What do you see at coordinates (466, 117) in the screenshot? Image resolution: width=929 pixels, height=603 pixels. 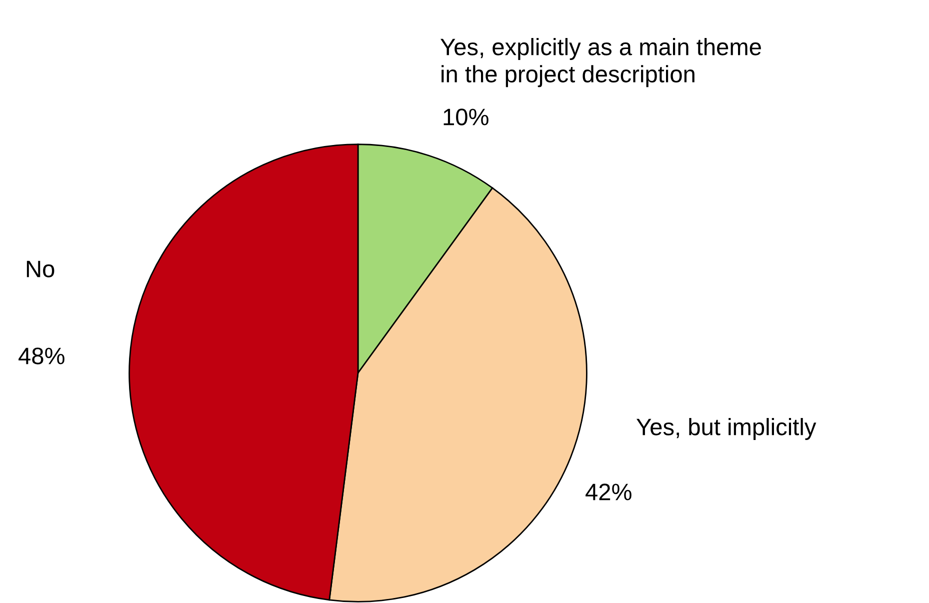 I see `data-label: 10%` at bounding box center [466, 117].